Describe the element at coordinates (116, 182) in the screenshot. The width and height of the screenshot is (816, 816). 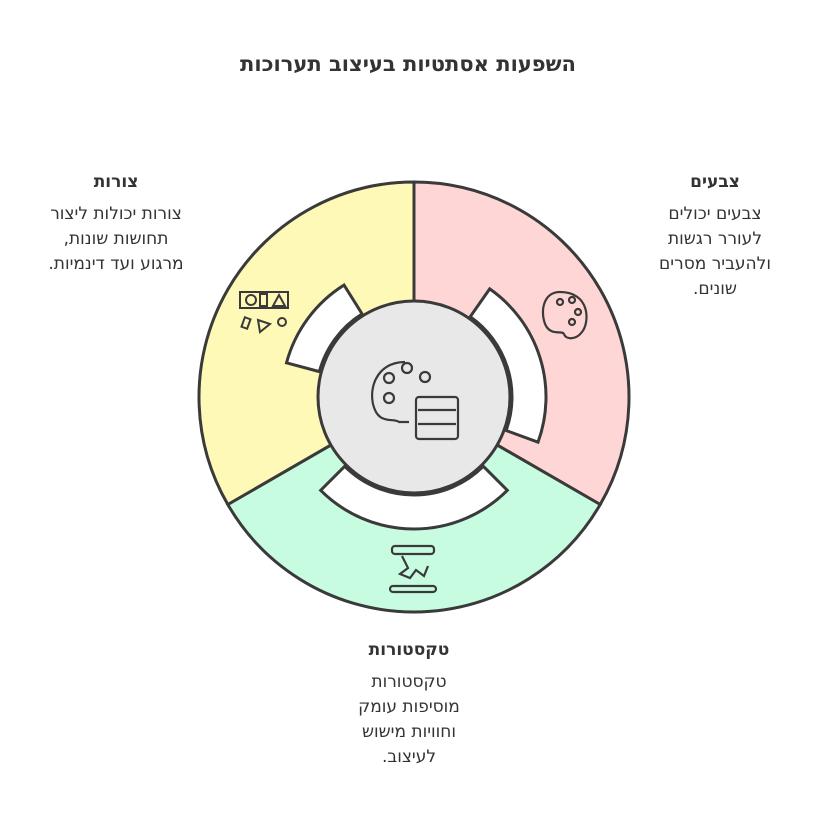
I see `shapes-title: צורות` at that location.